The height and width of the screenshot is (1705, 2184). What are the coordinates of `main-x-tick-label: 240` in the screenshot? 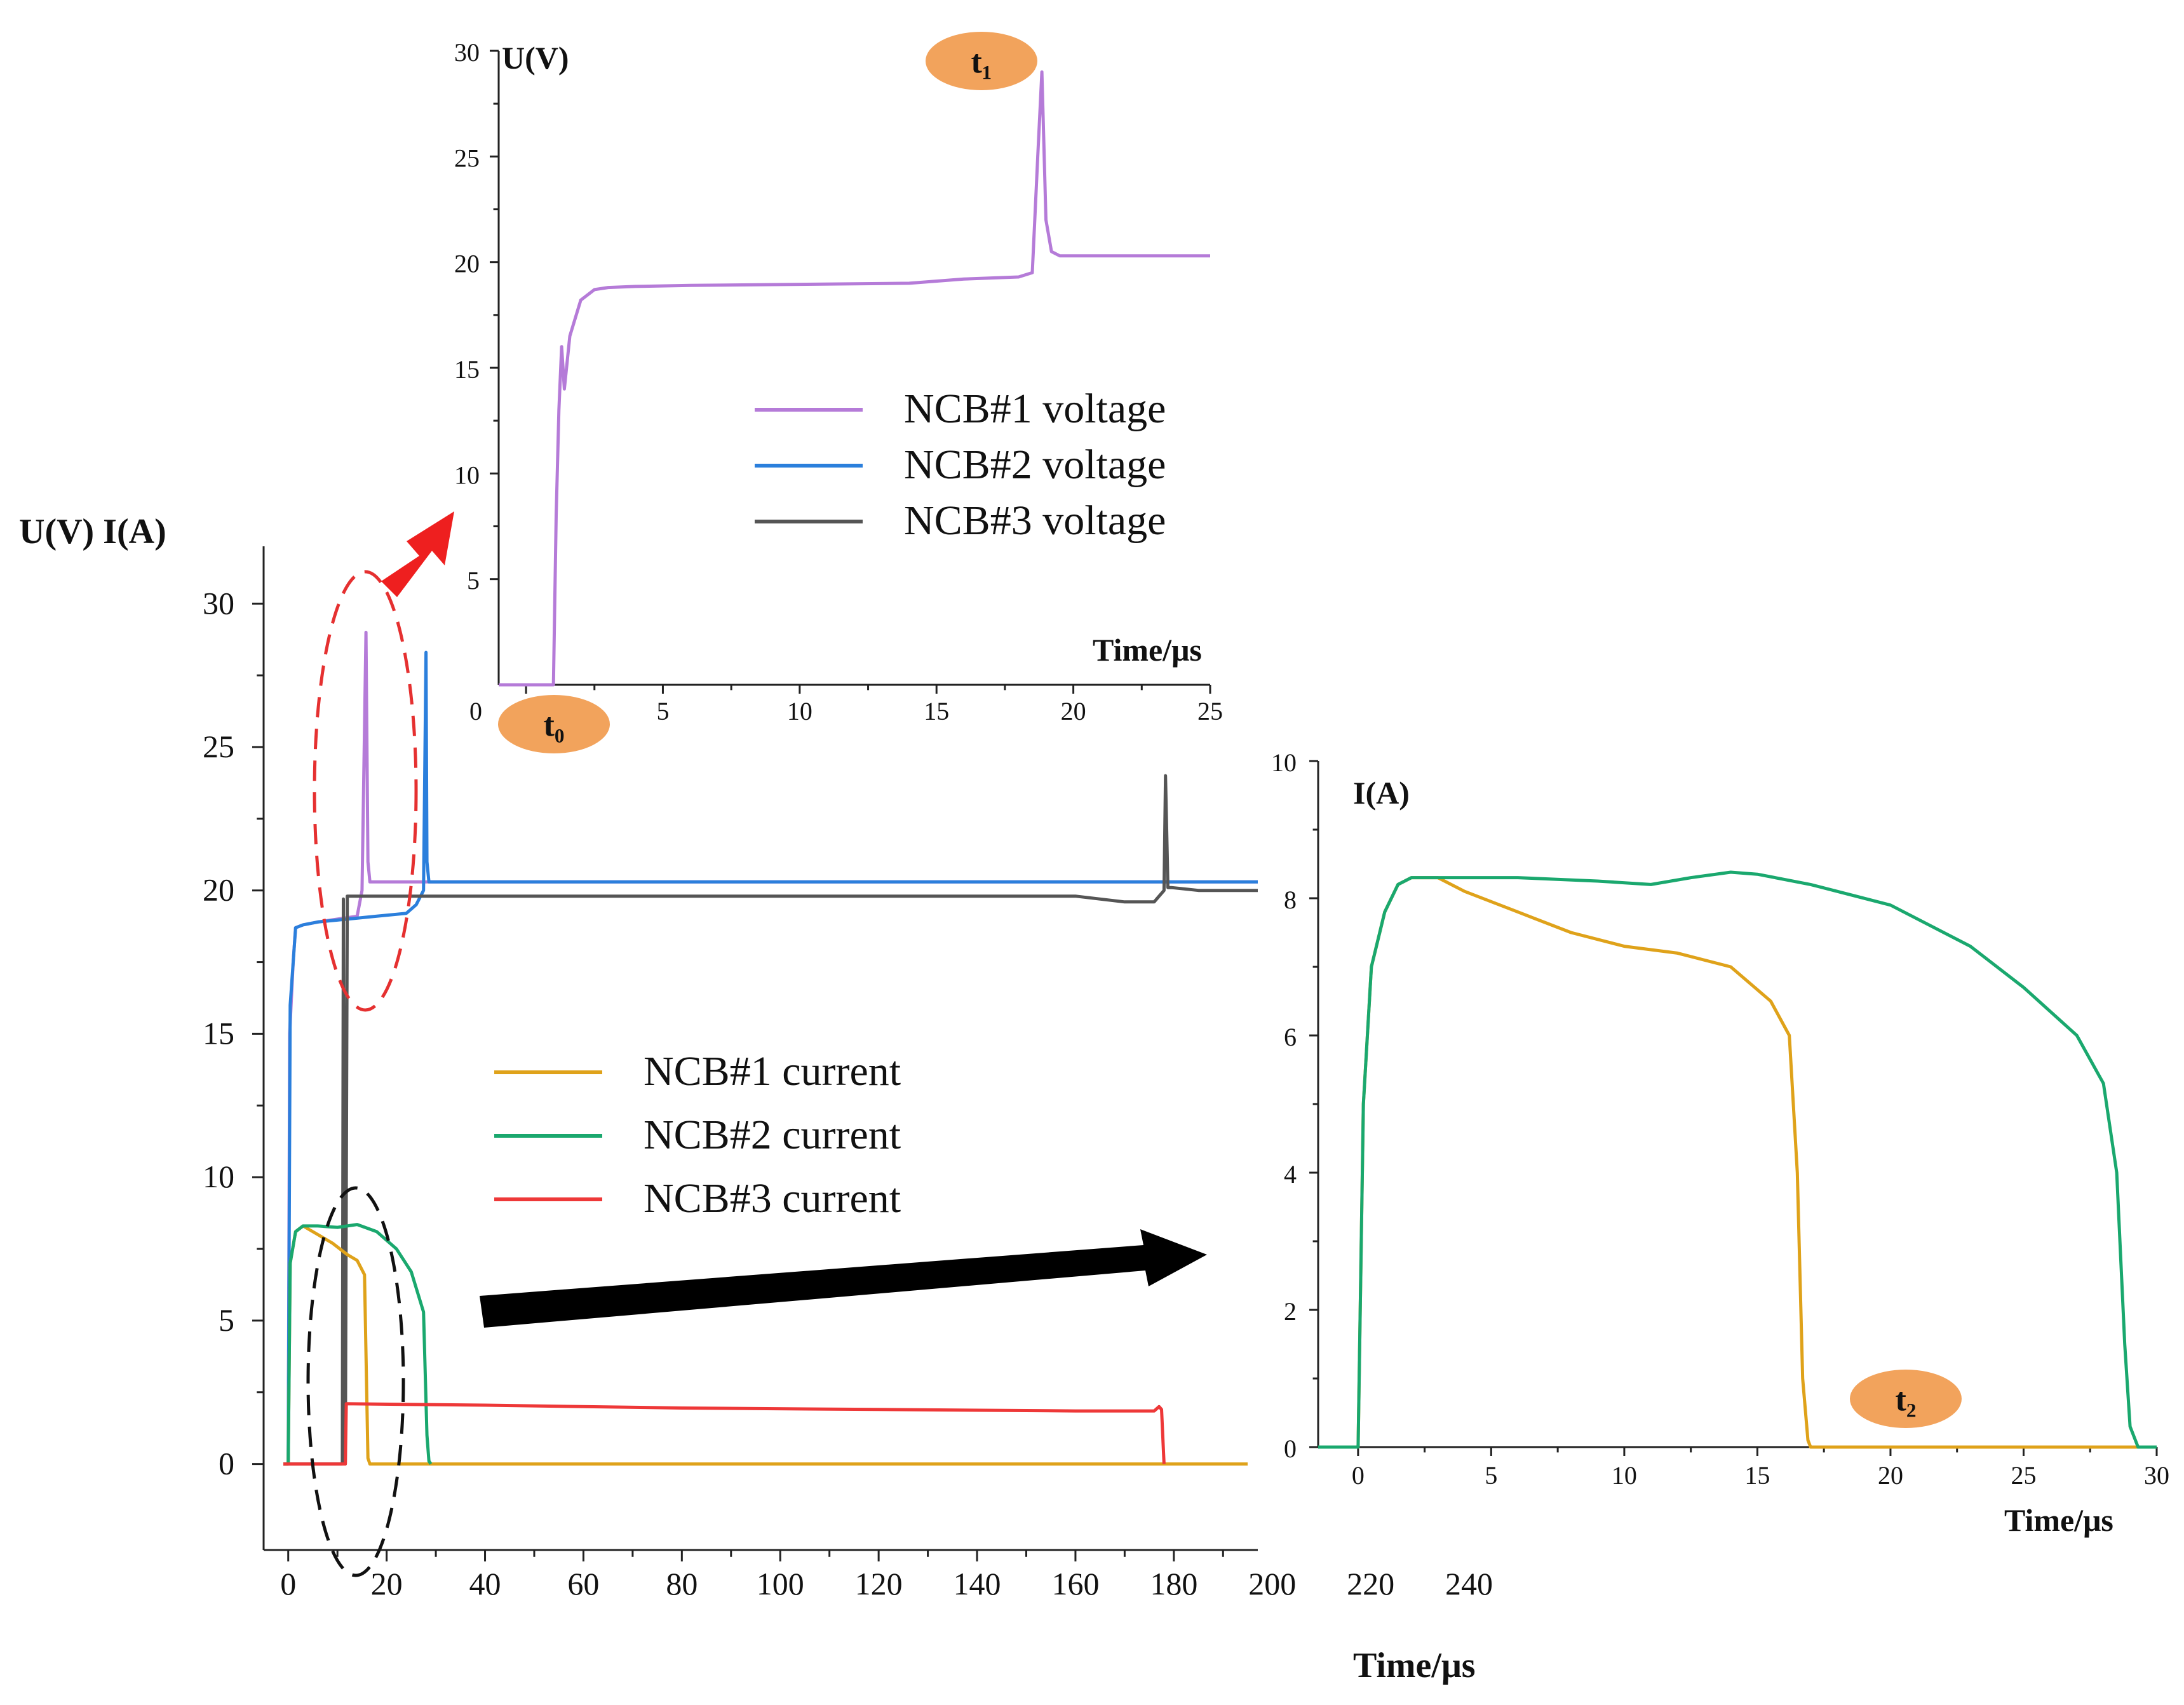 It's located at (1469, 1583).